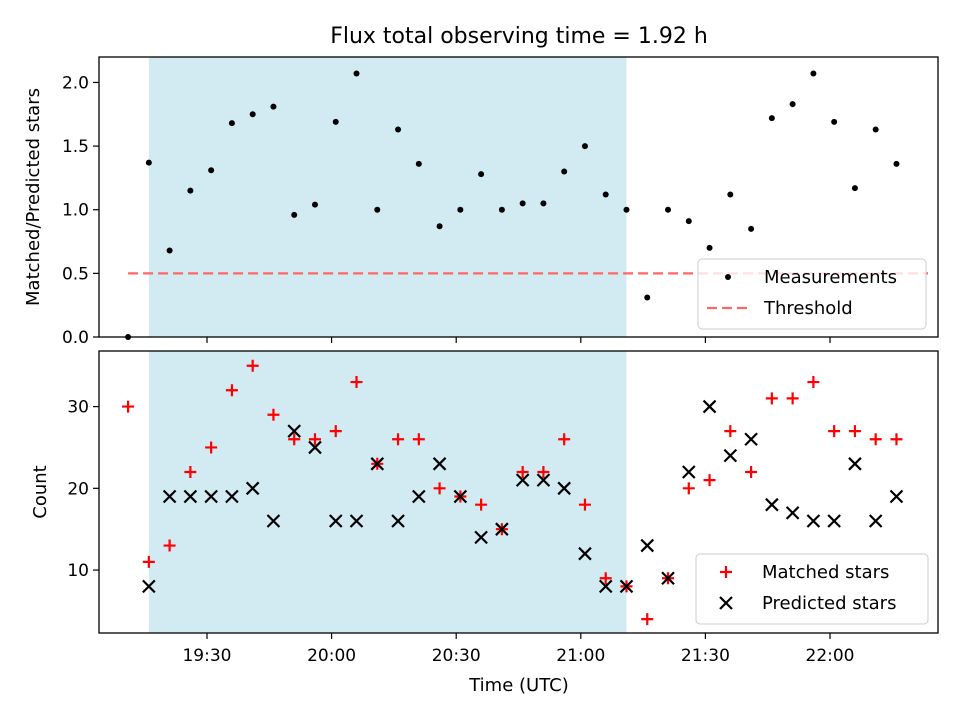 The image size is (960, 724). Describe the element at coordinates (825, 572) in the screenshot. I see `legend-label: Matched stars` at that location.